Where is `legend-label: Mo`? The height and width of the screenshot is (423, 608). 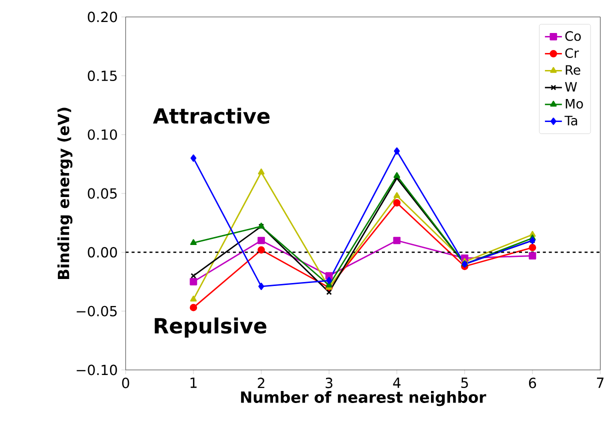
legend-label: Mo is located at coordinates (574, 104).